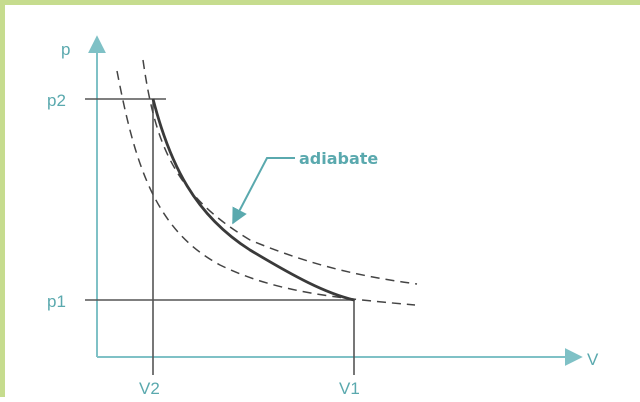  What do you see at coordinates (56, 301) in the screenshot?
I see `tick-label-p1: p1` at bounding box center [56, 301].